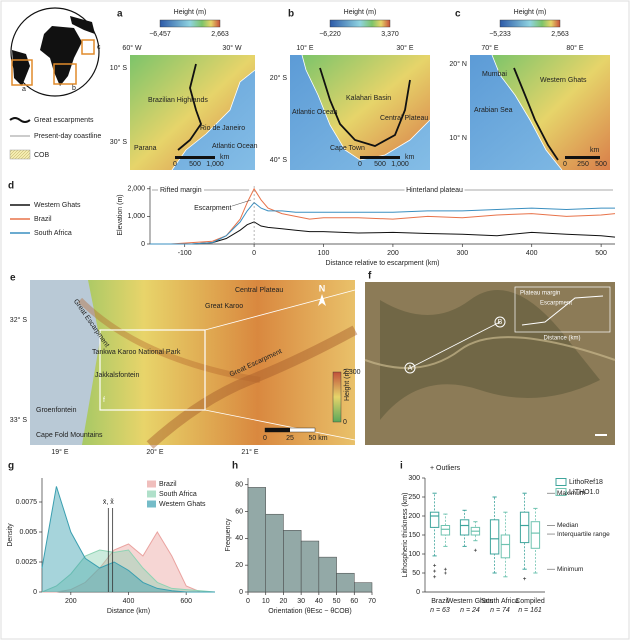  What do you see at coordinates (390, 34) in the screenshot?
I see `colorbar-label: 3,370` at bounding box center [390, 34].